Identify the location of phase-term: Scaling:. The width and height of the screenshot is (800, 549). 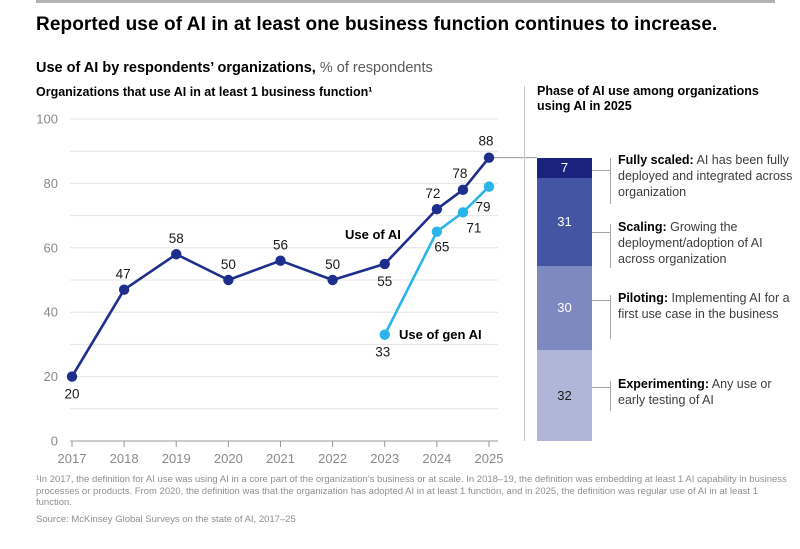
(642, 227).